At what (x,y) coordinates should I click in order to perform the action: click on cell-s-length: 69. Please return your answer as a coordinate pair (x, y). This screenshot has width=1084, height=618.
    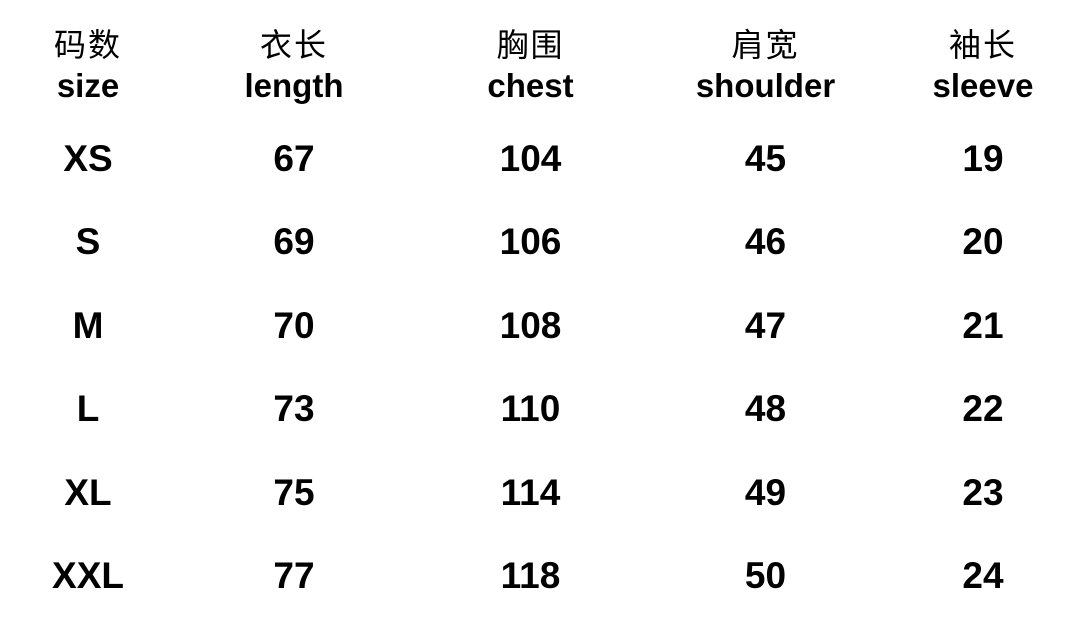
    Looking at the image, I should click on (294, 243).